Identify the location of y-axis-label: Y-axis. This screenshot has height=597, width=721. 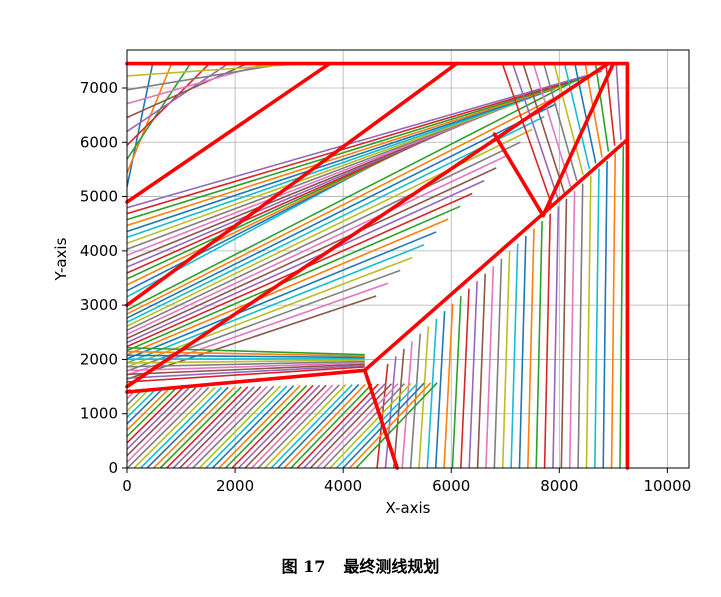
(61, 259).